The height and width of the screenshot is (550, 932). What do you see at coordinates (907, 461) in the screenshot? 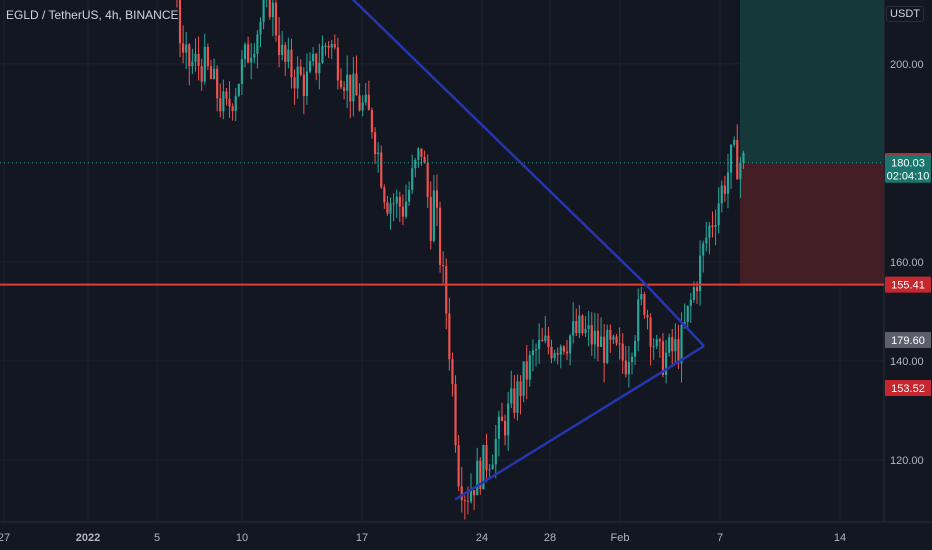
I see `y-tick-label: 120.00` at bounding box center [907, 461].